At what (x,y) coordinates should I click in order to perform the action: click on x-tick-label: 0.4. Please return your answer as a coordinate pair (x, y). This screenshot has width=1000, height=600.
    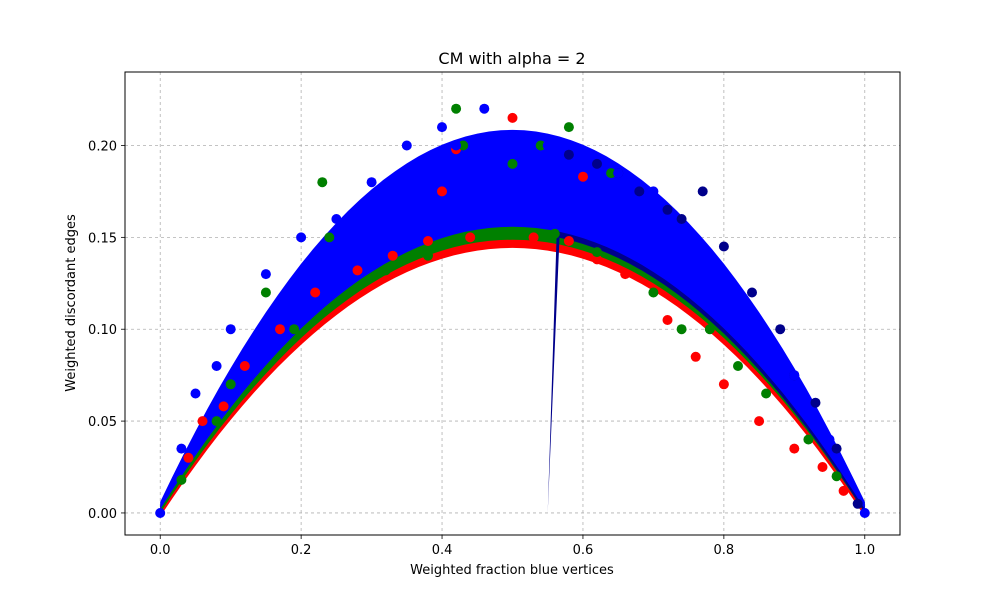
    Looking at the image, I should click on (442, 550).